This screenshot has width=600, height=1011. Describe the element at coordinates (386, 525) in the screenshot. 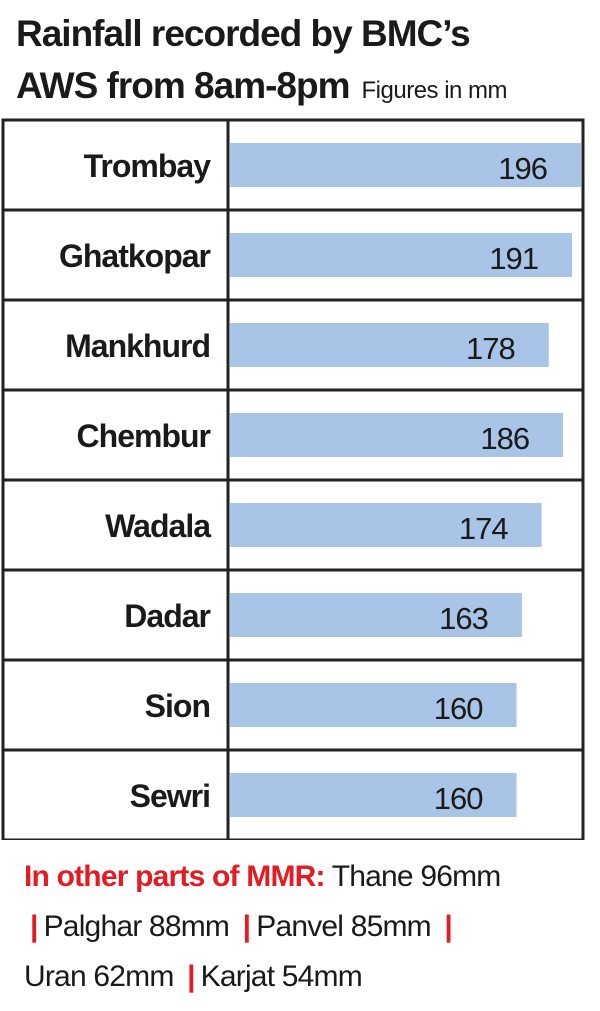

I see `bar-wadala` at that location.